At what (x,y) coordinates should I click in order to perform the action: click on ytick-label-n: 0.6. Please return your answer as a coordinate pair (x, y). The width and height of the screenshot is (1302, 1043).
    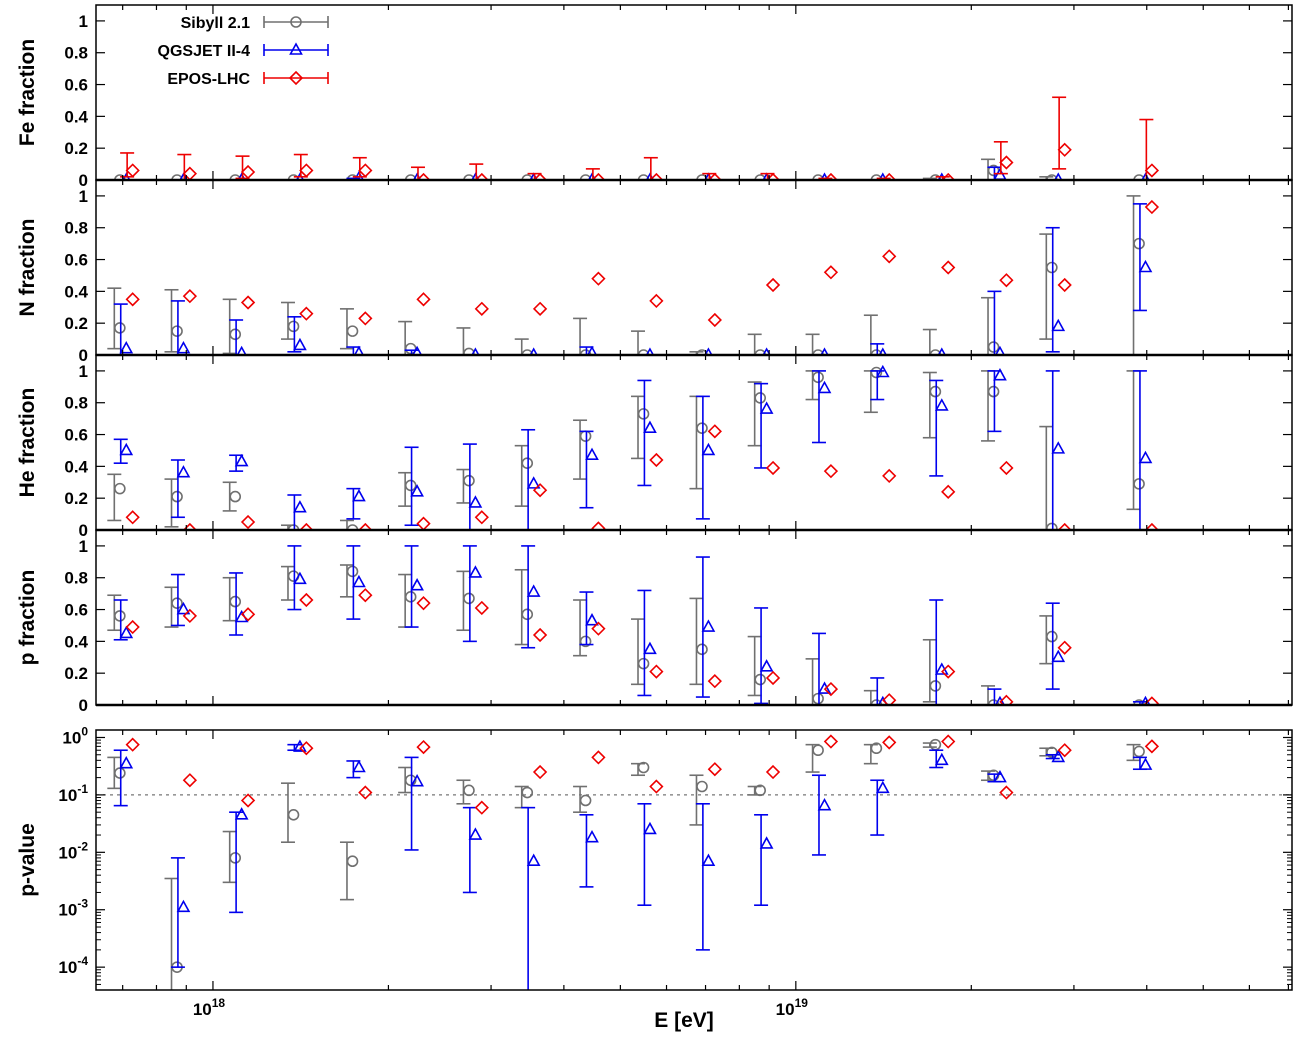
    Looking at the image, I should click on (76, 260).